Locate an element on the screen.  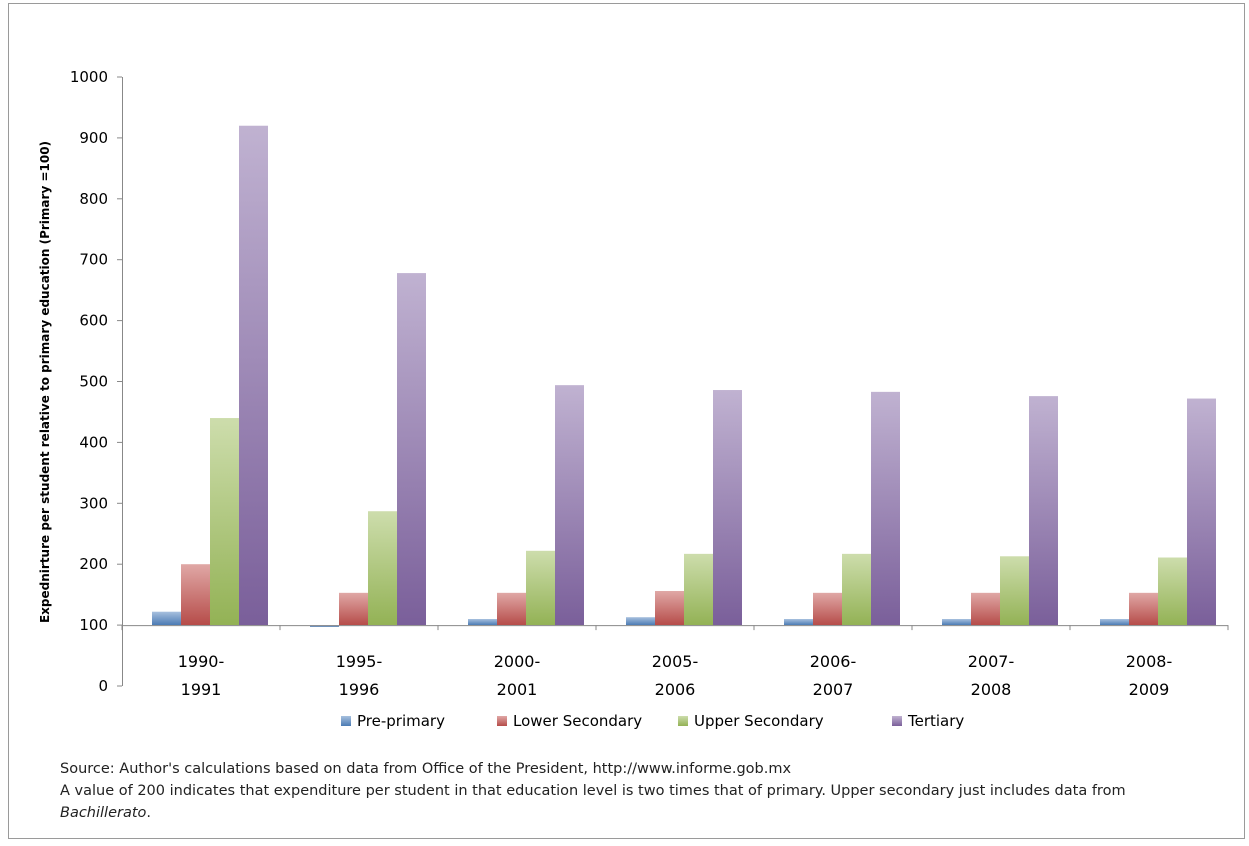
x-tick-label: 2000- is located at coordinates (517, 661).